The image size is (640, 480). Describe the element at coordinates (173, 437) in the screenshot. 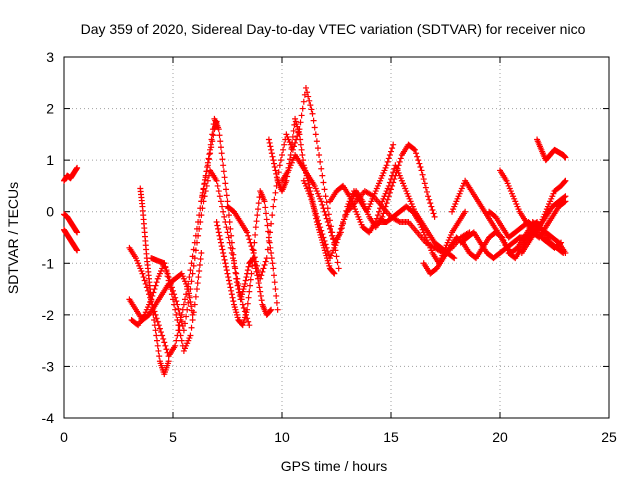

I see `x-tick-label: 5` at that location.